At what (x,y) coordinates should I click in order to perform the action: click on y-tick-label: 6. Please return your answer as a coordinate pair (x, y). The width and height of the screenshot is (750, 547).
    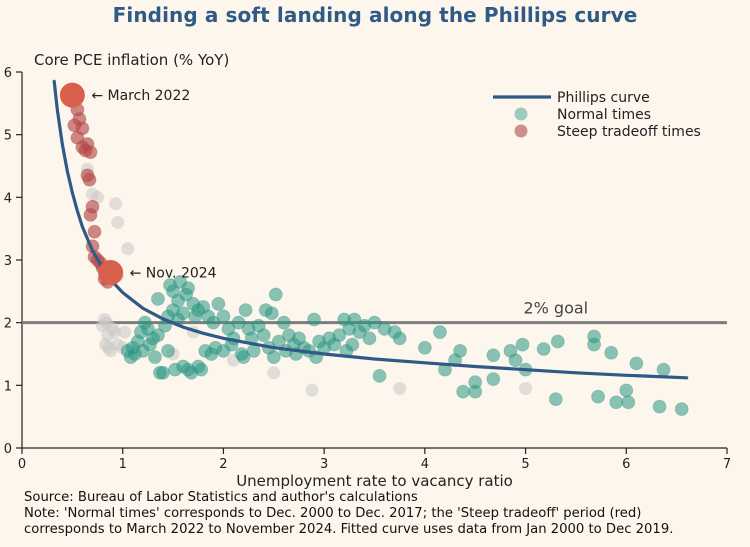
    Looking at the image, I should click on (8, 73).